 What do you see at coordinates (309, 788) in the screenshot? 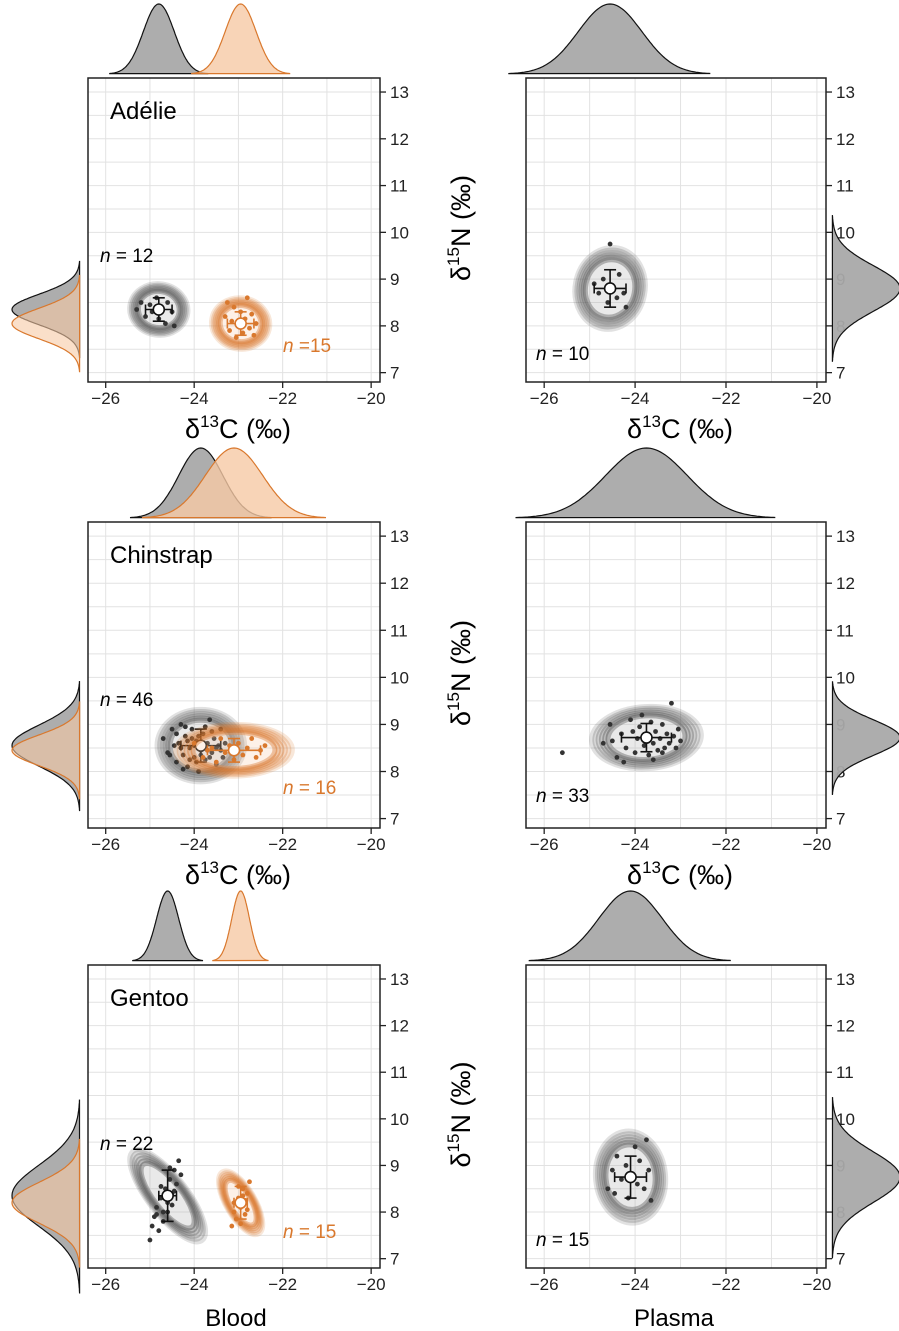
I see `n-label: n = 16` at bounding box center [309, 788].